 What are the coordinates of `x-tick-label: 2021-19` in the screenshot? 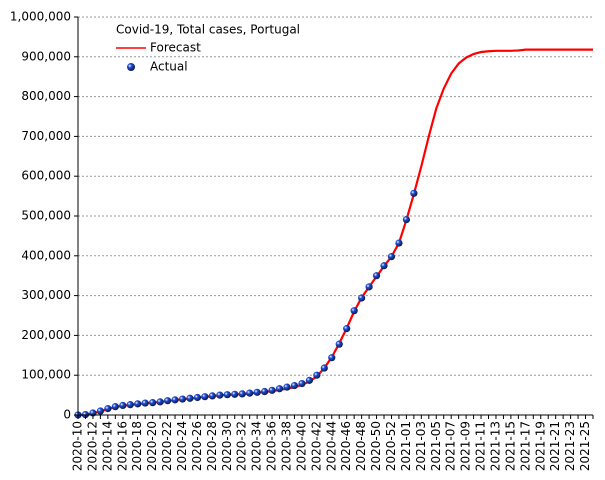 It's located at (540, 446).